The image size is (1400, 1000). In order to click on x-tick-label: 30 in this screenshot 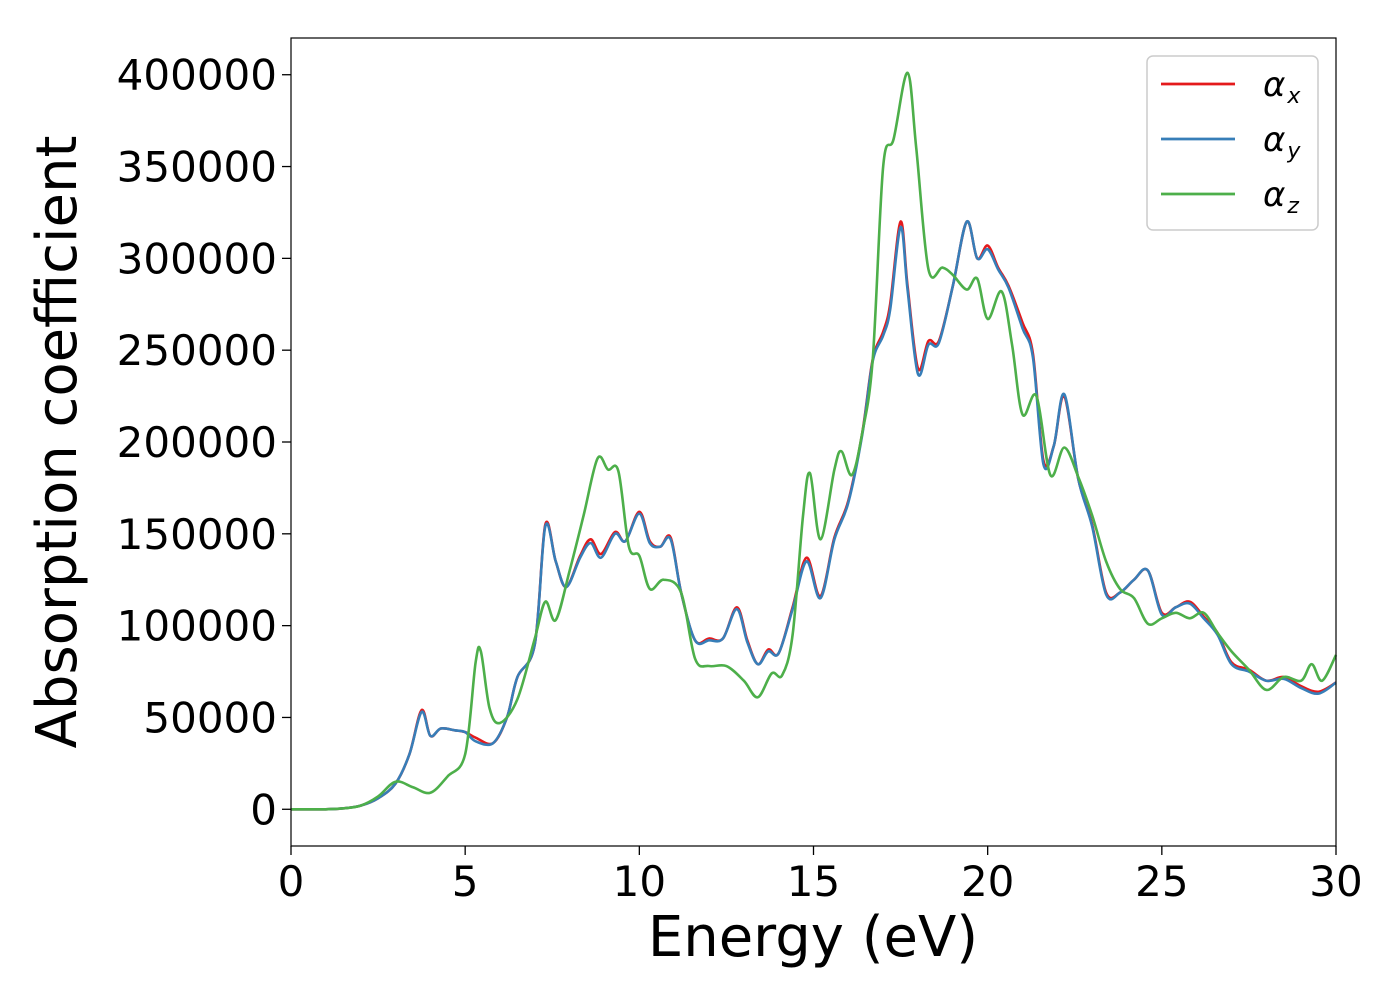, I will do `click(1335, 881)`.